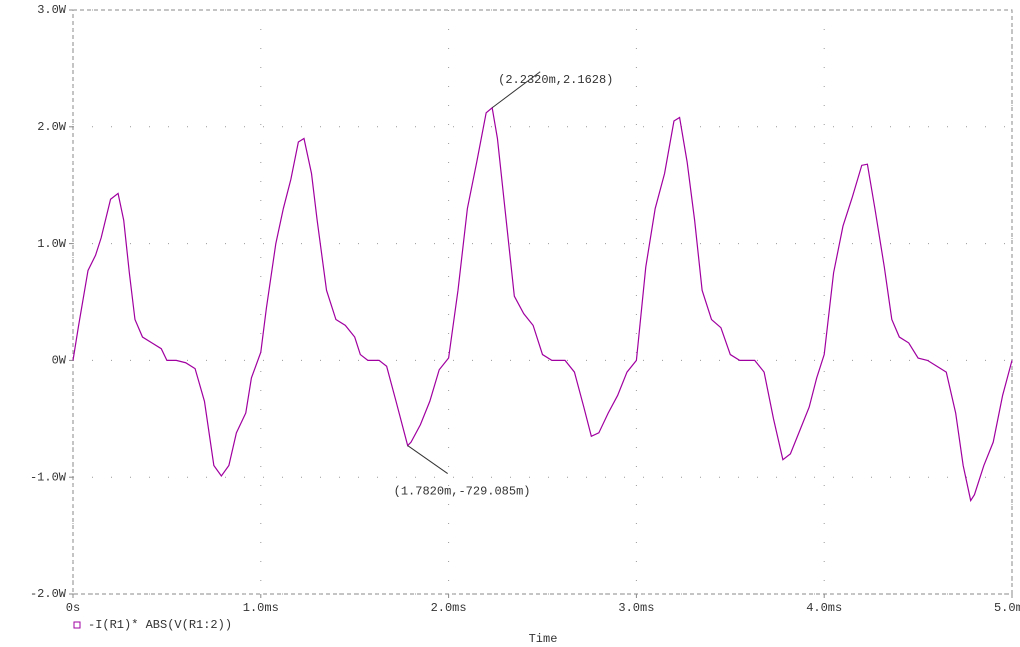 This screenshot has height=647, width=1020. What do you see at coordinates (824, 608) in the screenshot?
I see `x-tick-label: 4.0ms` at bounding box center [824, 608].